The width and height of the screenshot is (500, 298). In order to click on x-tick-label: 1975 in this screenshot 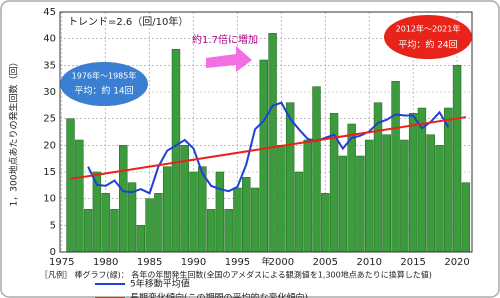, I will do `click(61, 262)`.